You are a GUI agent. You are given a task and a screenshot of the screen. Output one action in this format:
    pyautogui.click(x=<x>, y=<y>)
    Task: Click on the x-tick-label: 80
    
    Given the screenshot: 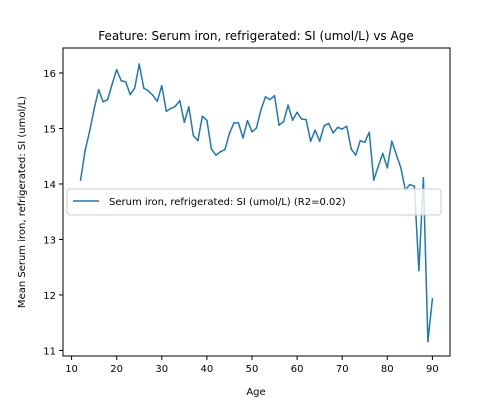 What is the action you would take?
    pyautogui.click(x=387, y=369)
    